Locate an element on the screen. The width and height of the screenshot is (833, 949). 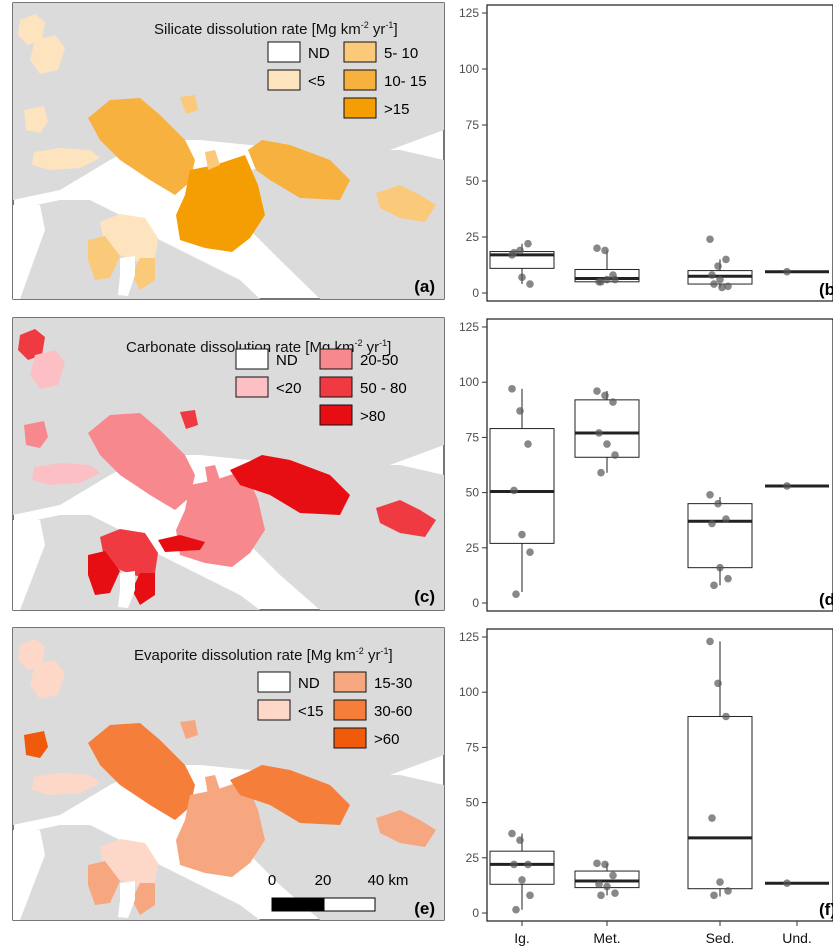
legend-label: >15 is located at coordinates (396, 109).